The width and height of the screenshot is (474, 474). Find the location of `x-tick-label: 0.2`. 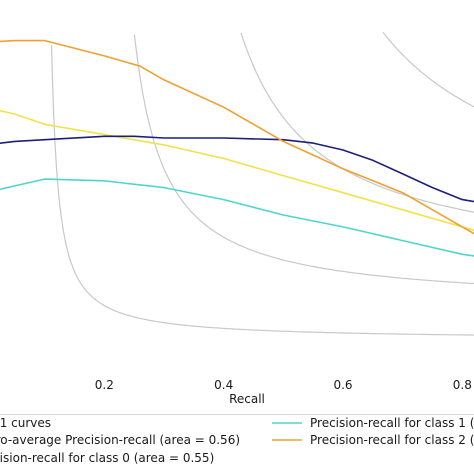

x-tick-label: 0.2 is located at coordinates (104, 385).